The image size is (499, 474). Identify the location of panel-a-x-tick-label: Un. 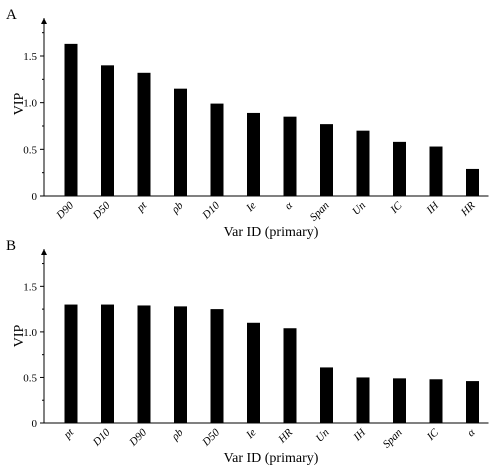
(359, 208).